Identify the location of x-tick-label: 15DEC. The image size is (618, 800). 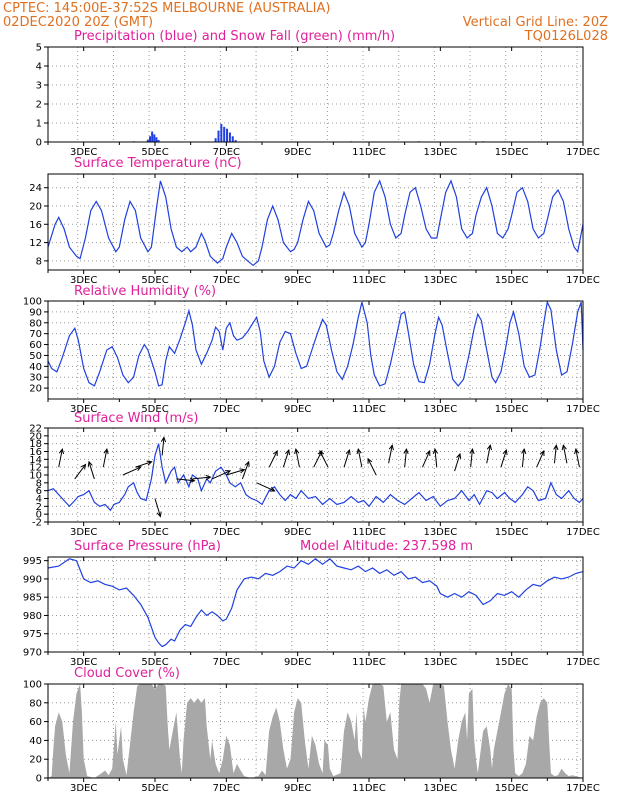
(512, 280).